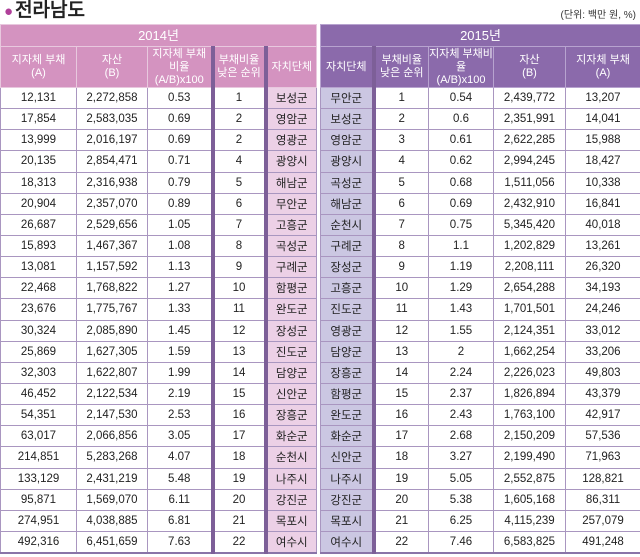 This screenshot has height=557, width=640. Describe the element at coordinates (290, 203) in the screenshot. I see `region-name-cell: 무안군` at that location.